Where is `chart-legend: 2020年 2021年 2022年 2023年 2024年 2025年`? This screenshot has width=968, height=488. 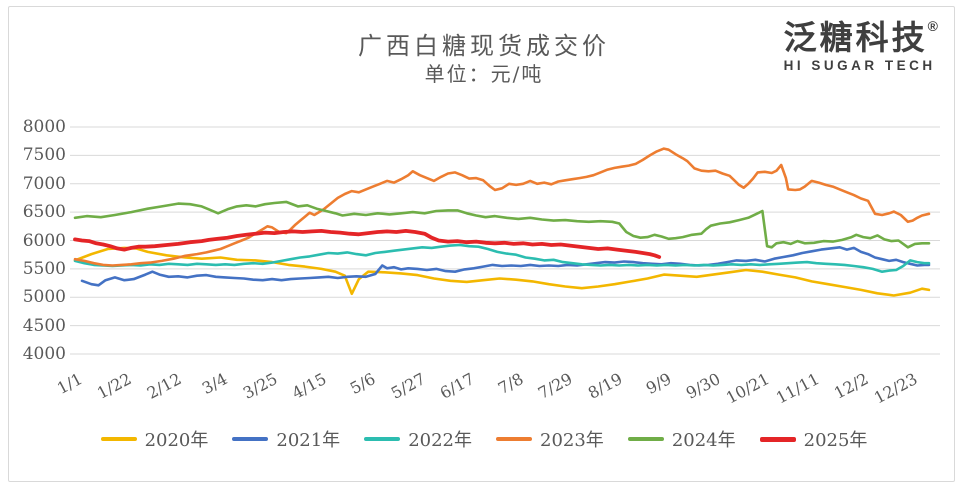 chart-legend: 2020年 2021年 2022年 2023年 2024年 2025年 is located at coordinates (484, 439).